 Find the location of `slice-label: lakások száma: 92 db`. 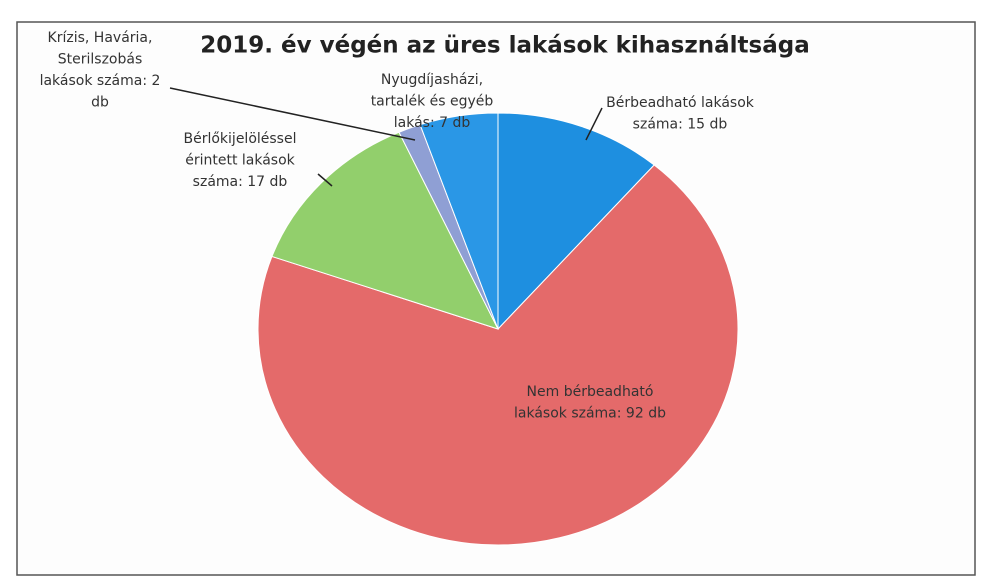

slice-label: lakások száma: 92 db is located at coordinates (590, 414).